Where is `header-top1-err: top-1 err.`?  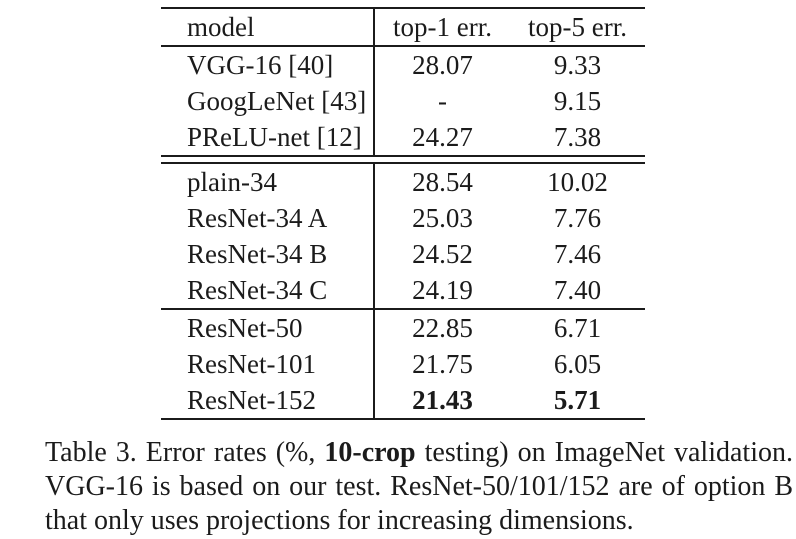
header-top1-err: top-1 err. is located at coordinates (442, 27).